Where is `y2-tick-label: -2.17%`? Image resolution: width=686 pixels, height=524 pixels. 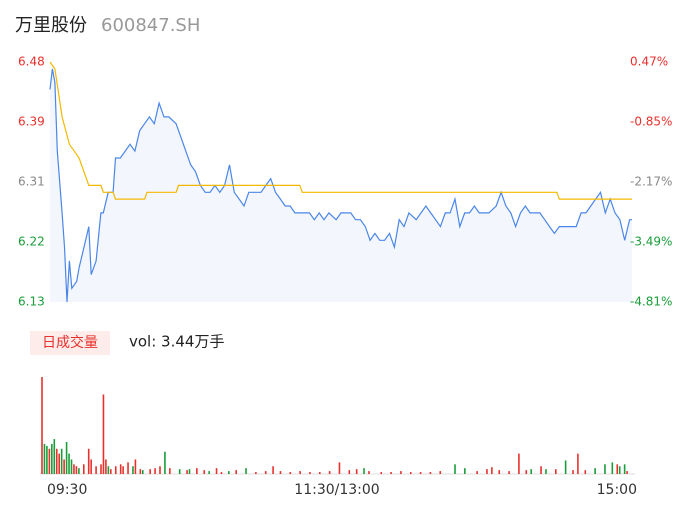
y2-tick-label: -2.17% is located at coordinates (651, 182).